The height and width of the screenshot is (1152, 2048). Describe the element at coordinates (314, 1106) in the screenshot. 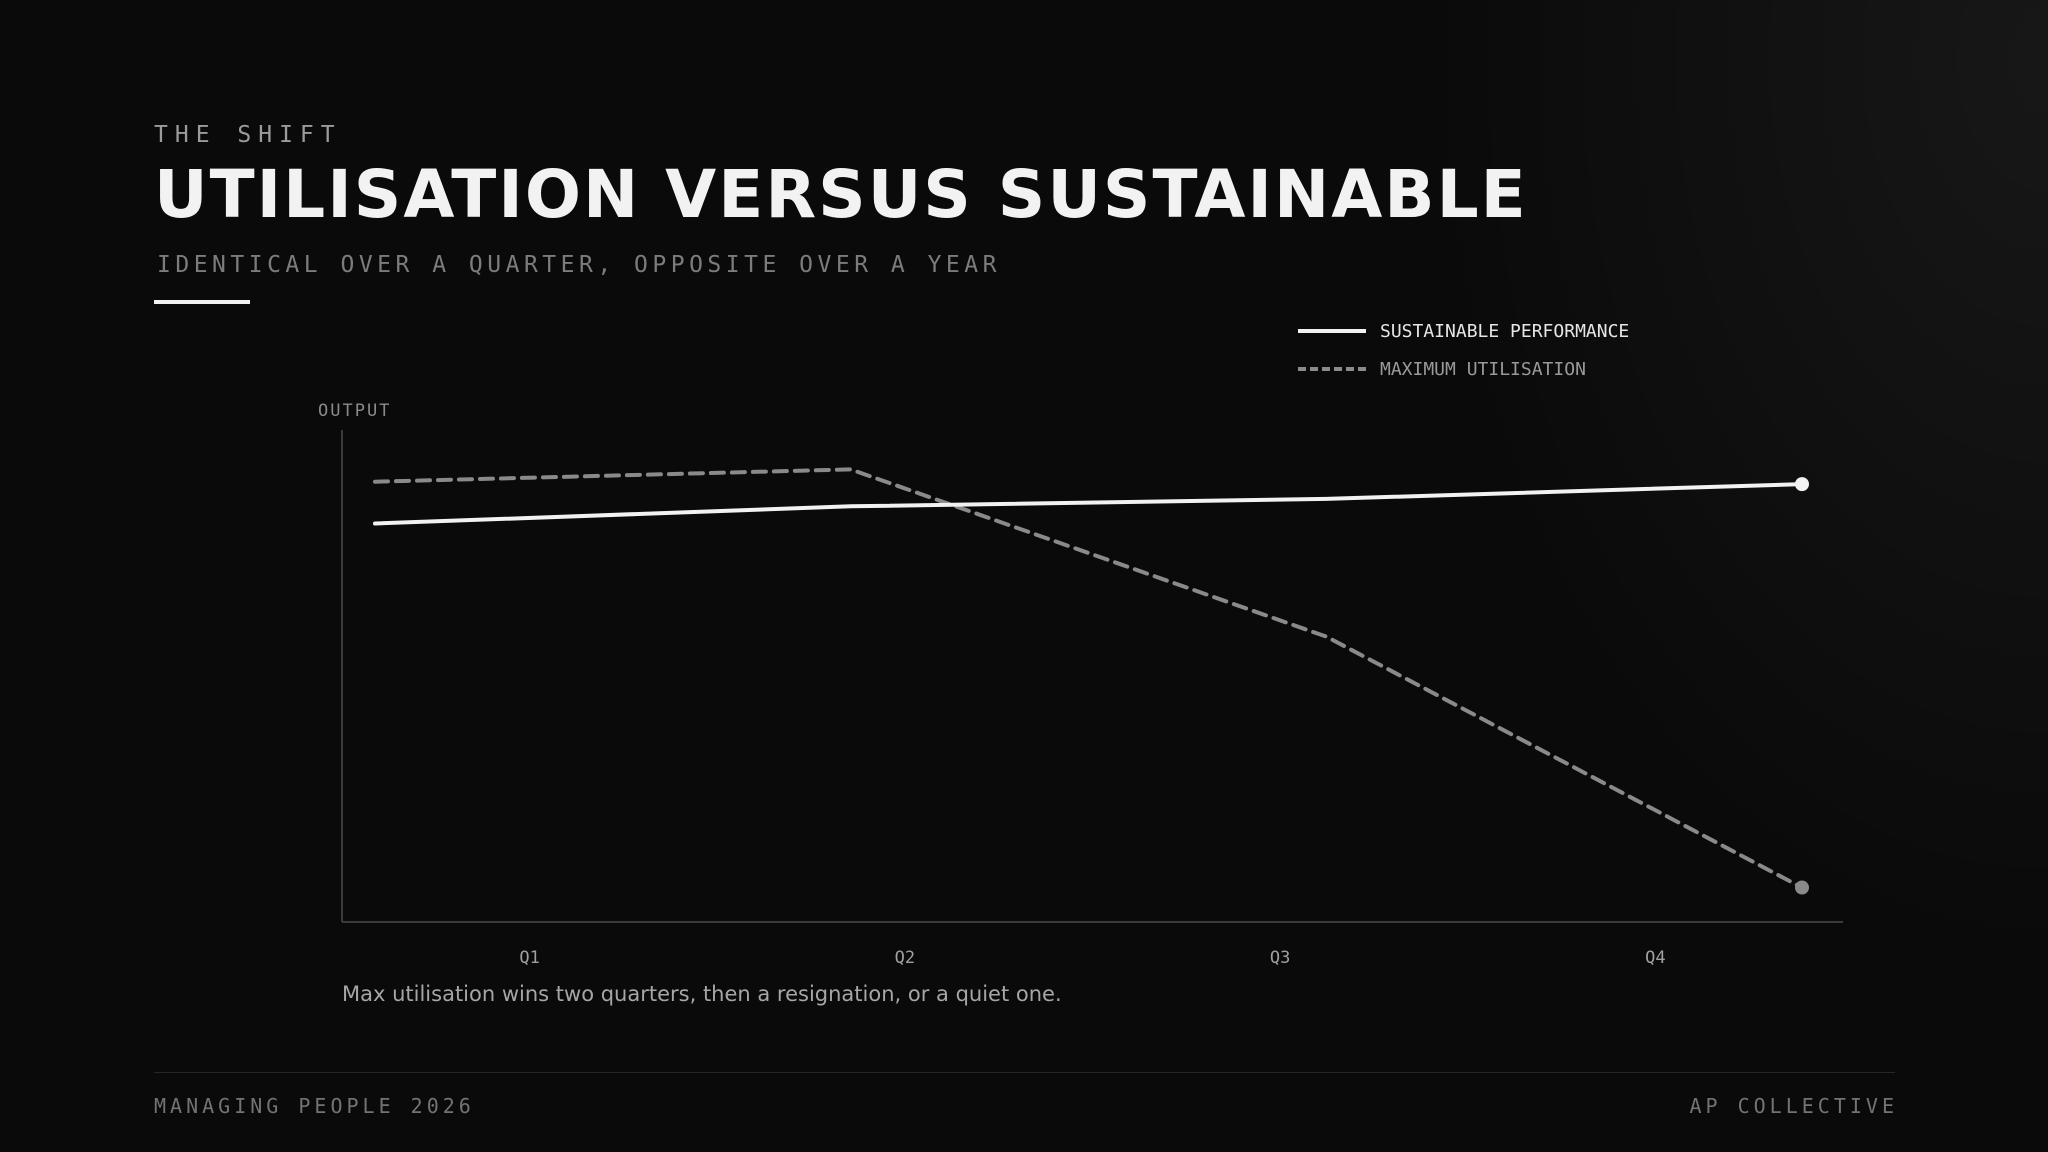

I see `footer-left-text: MANAGING PEOPLE 2026` at that location.